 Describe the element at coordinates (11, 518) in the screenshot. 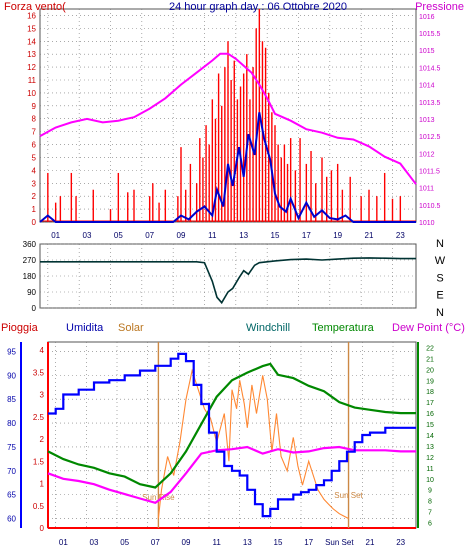

I see `humidity-y-tick-label: 60` at that location.